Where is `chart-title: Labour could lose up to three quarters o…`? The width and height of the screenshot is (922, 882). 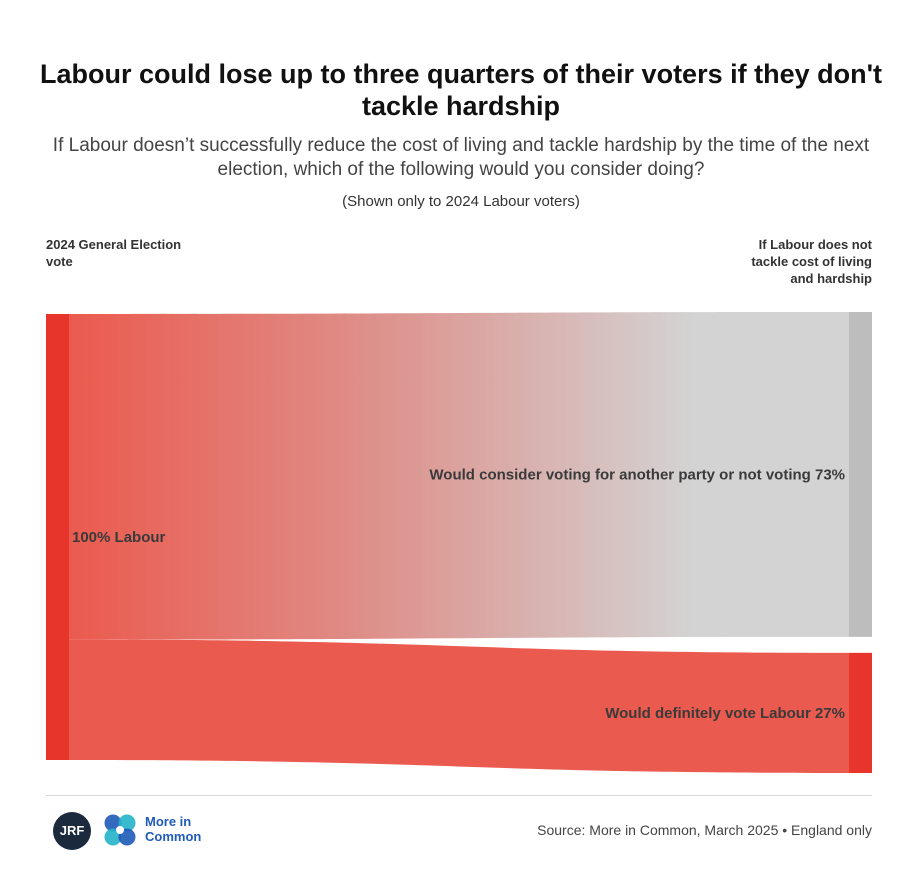 chart-title: Labour could lose up to three quarters o… is located at coordinates (461, 90).